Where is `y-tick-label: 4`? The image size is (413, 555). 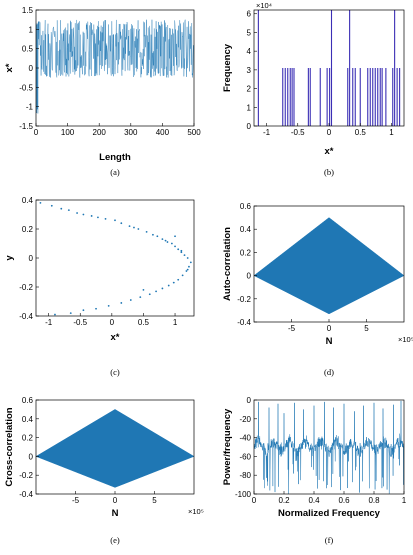
y-tick-label: 4 is located at coordinates (249, 51).